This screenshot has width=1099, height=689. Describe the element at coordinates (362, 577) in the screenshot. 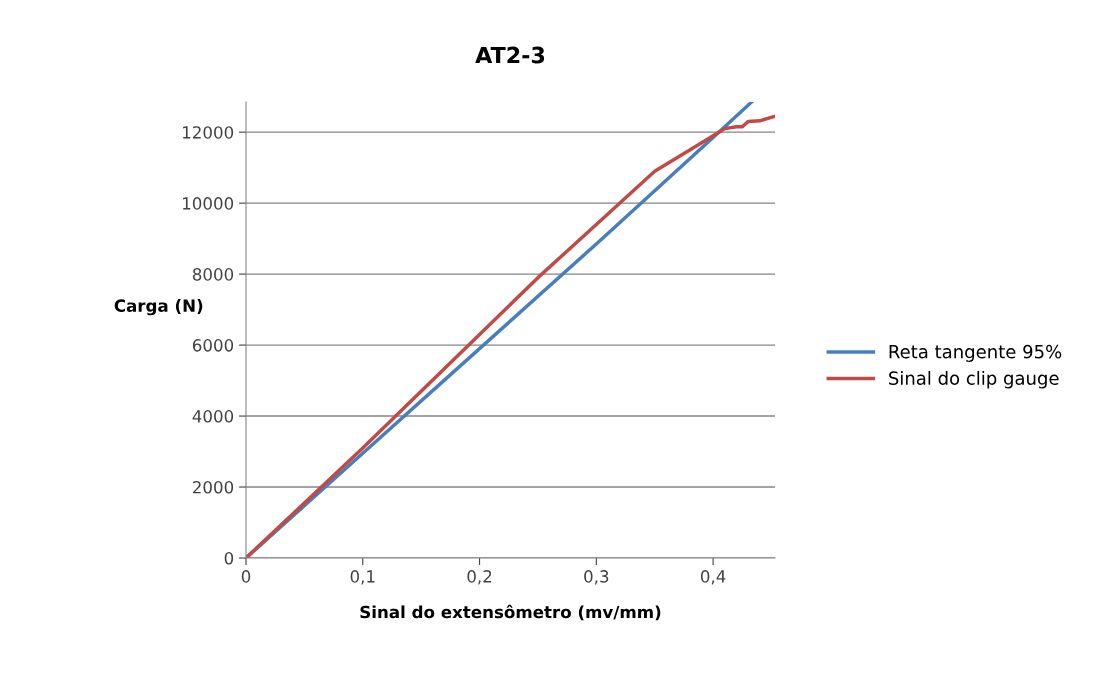

I see `x-tick-label: 0,1` at that location.